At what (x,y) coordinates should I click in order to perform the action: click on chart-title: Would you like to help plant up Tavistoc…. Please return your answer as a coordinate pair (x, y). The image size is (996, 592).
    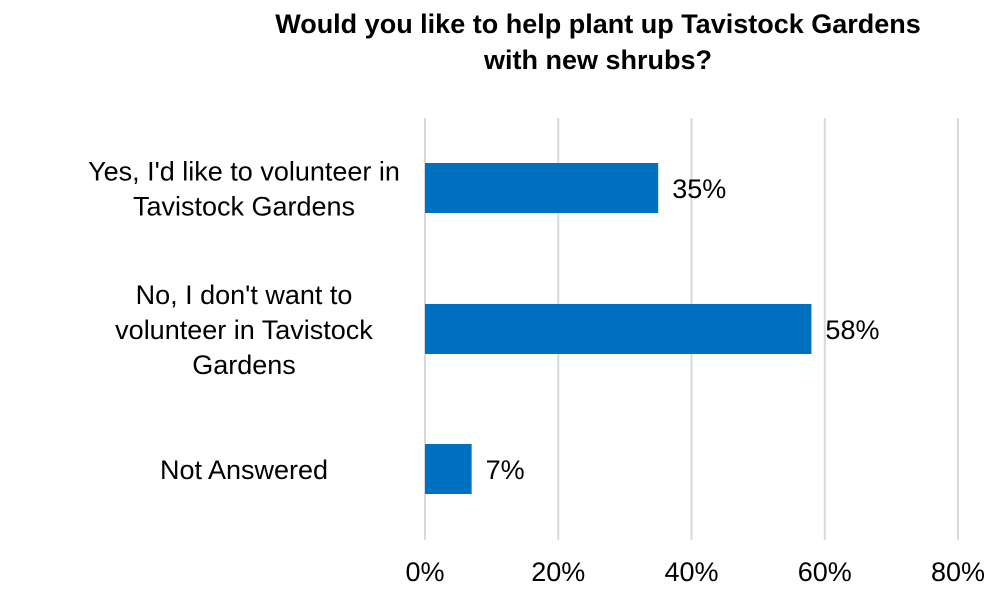
    Looking at the image, I should click on (598, 42).